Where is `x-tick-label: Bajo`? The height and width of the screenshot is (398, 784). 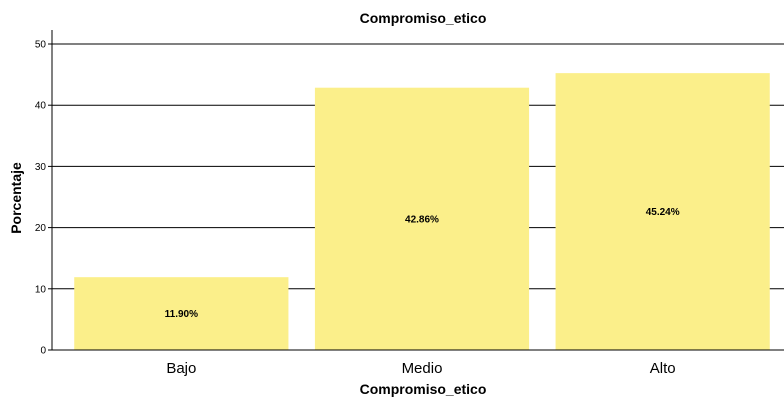 x-tick-label: Bajo is located at coordinates (181, 368).